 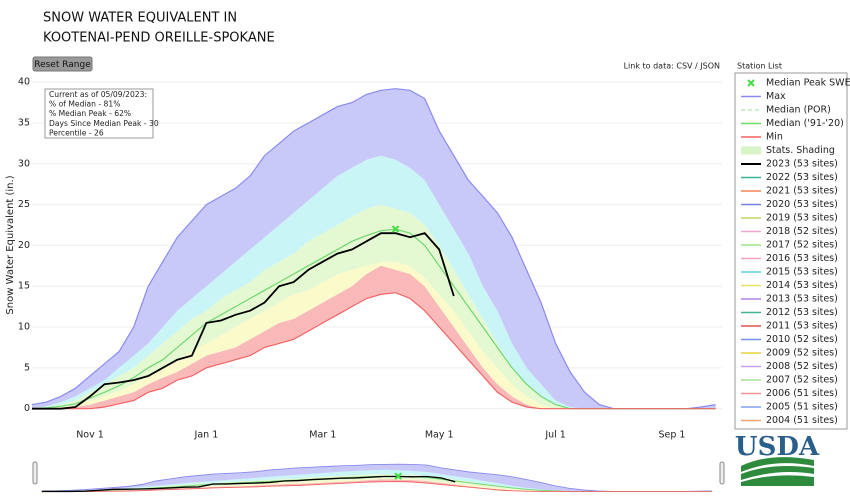 What do you see at coordinates (802, 366) in the screenshot?
I see `legend-label: 2008 (52 sites)` at bounding box center [802, 366].